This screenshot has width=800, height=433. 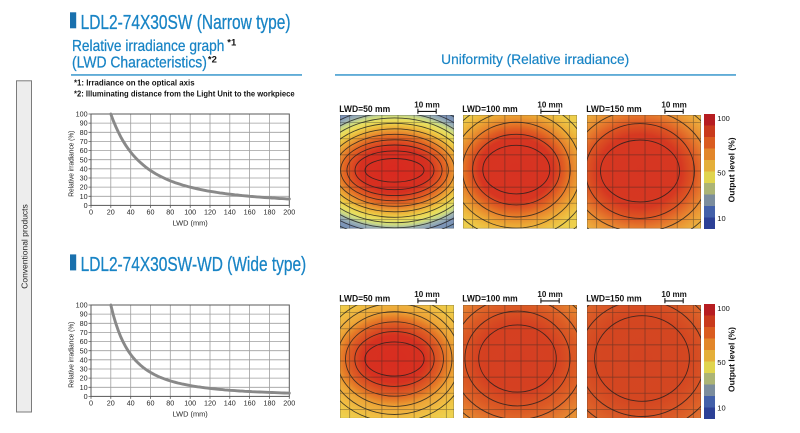 I want to click on svg-text: *1, so click(x=232, y=43).